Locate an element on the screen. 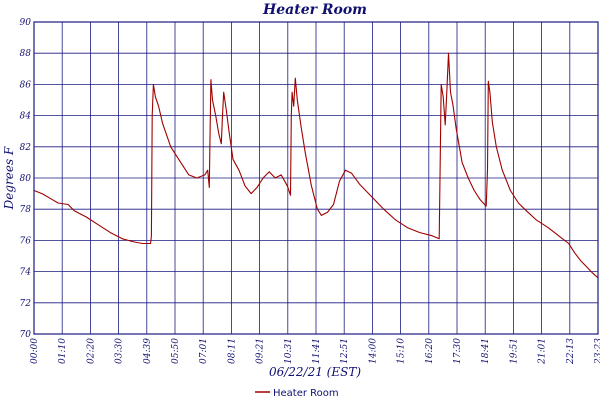  x-tick-label: 03:30 is located at coordinates (120, 351).